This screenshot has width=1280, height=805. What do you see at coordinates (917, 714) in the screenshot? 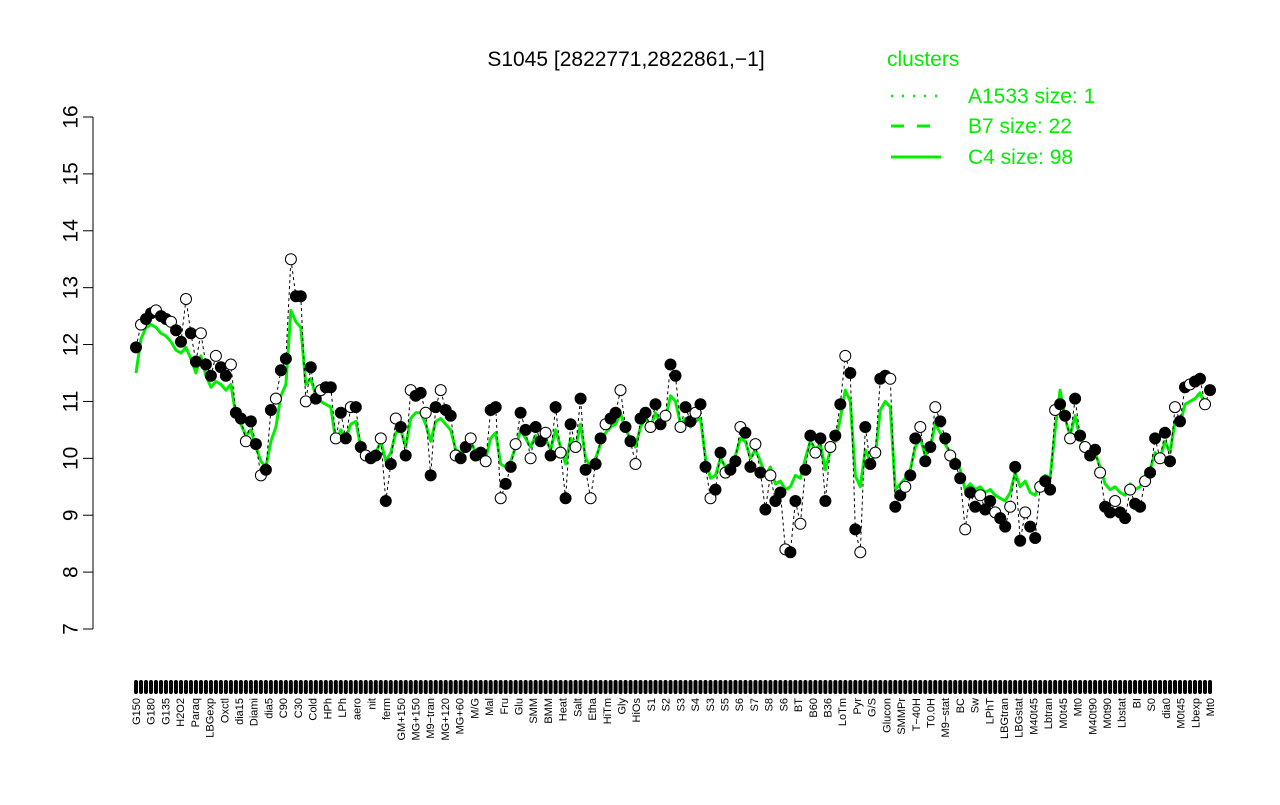
I see `x-tick-label: T−40H` at bounding box center [917, 714].